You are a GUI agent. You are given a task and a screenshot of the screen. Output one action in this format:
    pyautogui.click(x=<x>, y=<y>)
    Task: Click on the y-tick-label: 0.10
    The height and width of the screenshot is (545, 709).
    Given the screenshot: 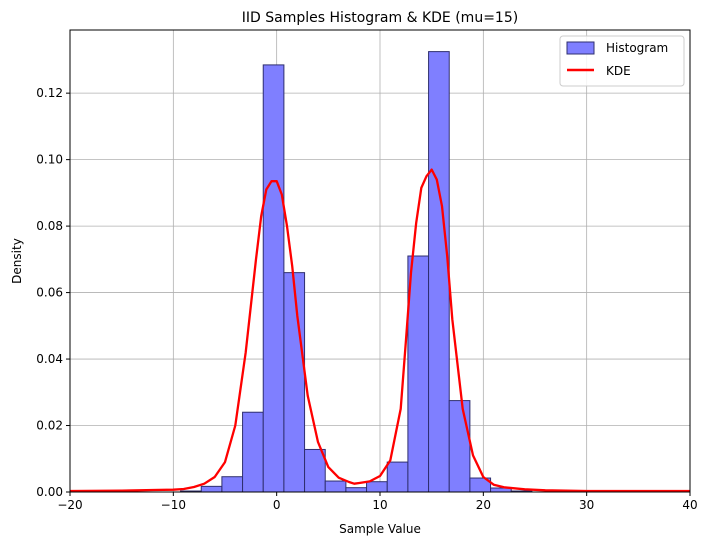 What is the action you would take?
    pyautogui.click(x=49, y=160)
    